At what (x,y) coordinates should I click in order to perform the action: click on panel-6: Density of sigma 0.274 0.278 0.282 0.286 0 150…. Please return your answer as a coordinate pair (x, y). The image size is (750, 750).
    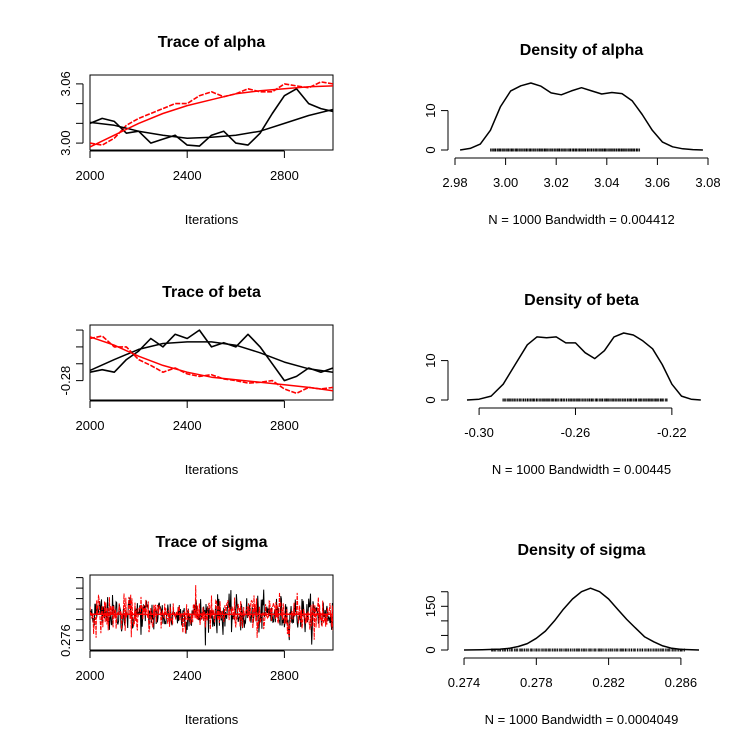
    Looking at the image, I should click on (561, 634).